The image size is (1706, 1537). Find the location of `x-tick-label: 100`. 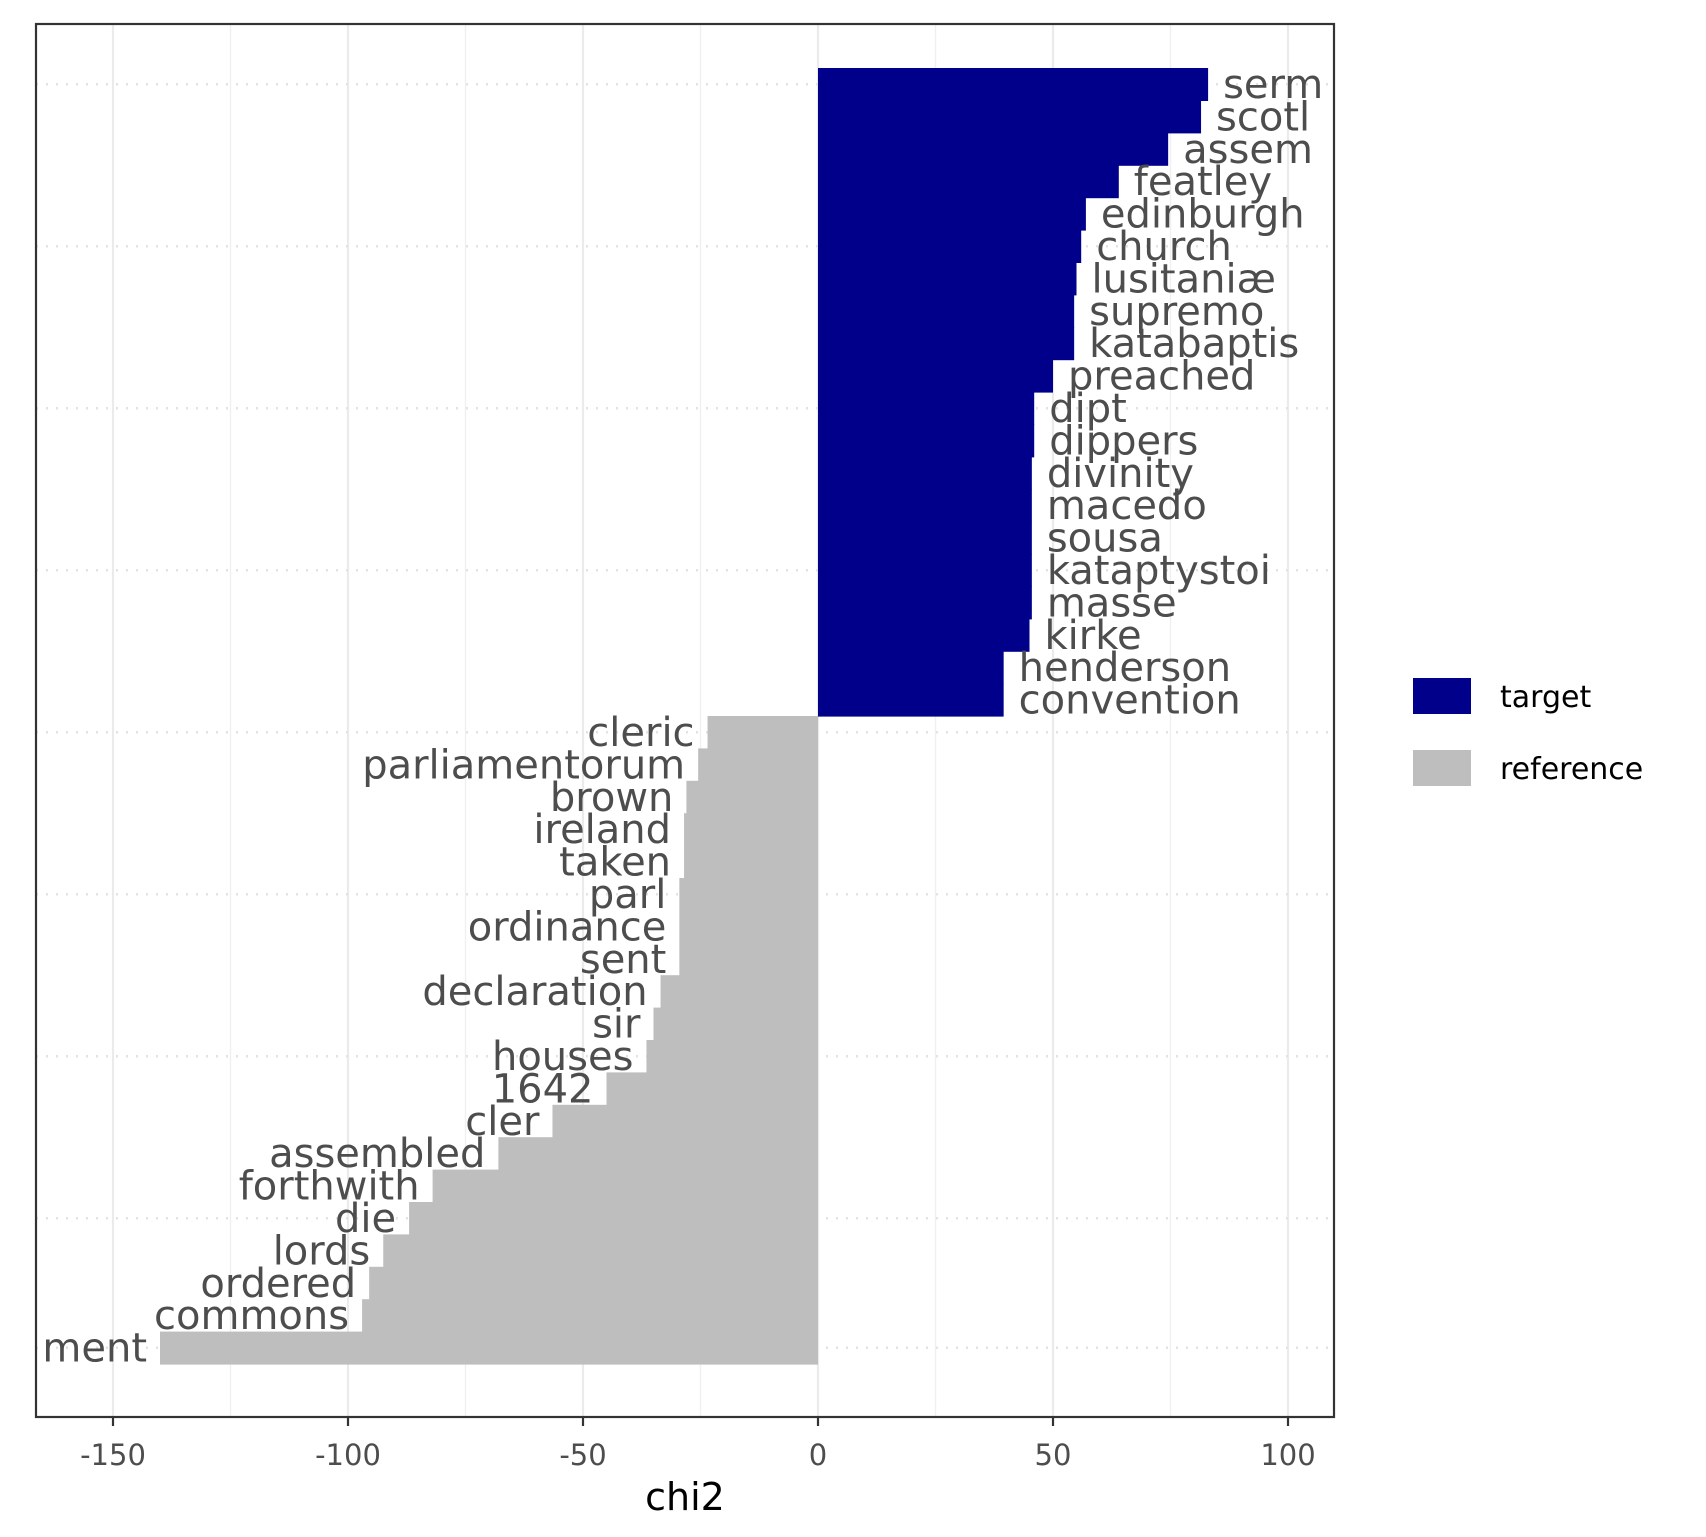

x-tick-label: 100 is located at coordinates (1287, 1455).